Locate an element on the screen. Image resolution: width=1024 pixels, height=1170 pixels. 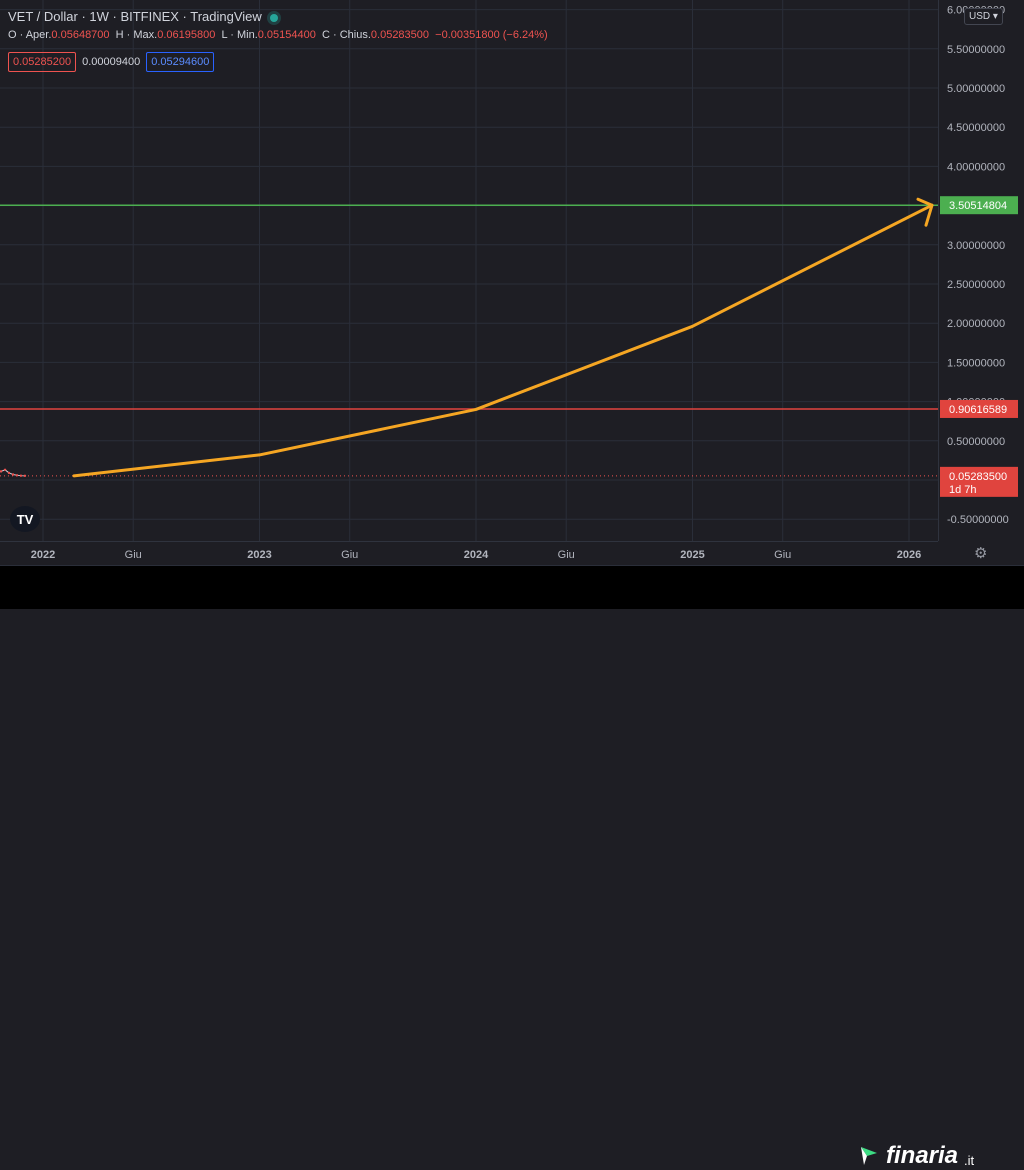
price-tick-label: 5.50000000 is located at coordinates (976, 50).